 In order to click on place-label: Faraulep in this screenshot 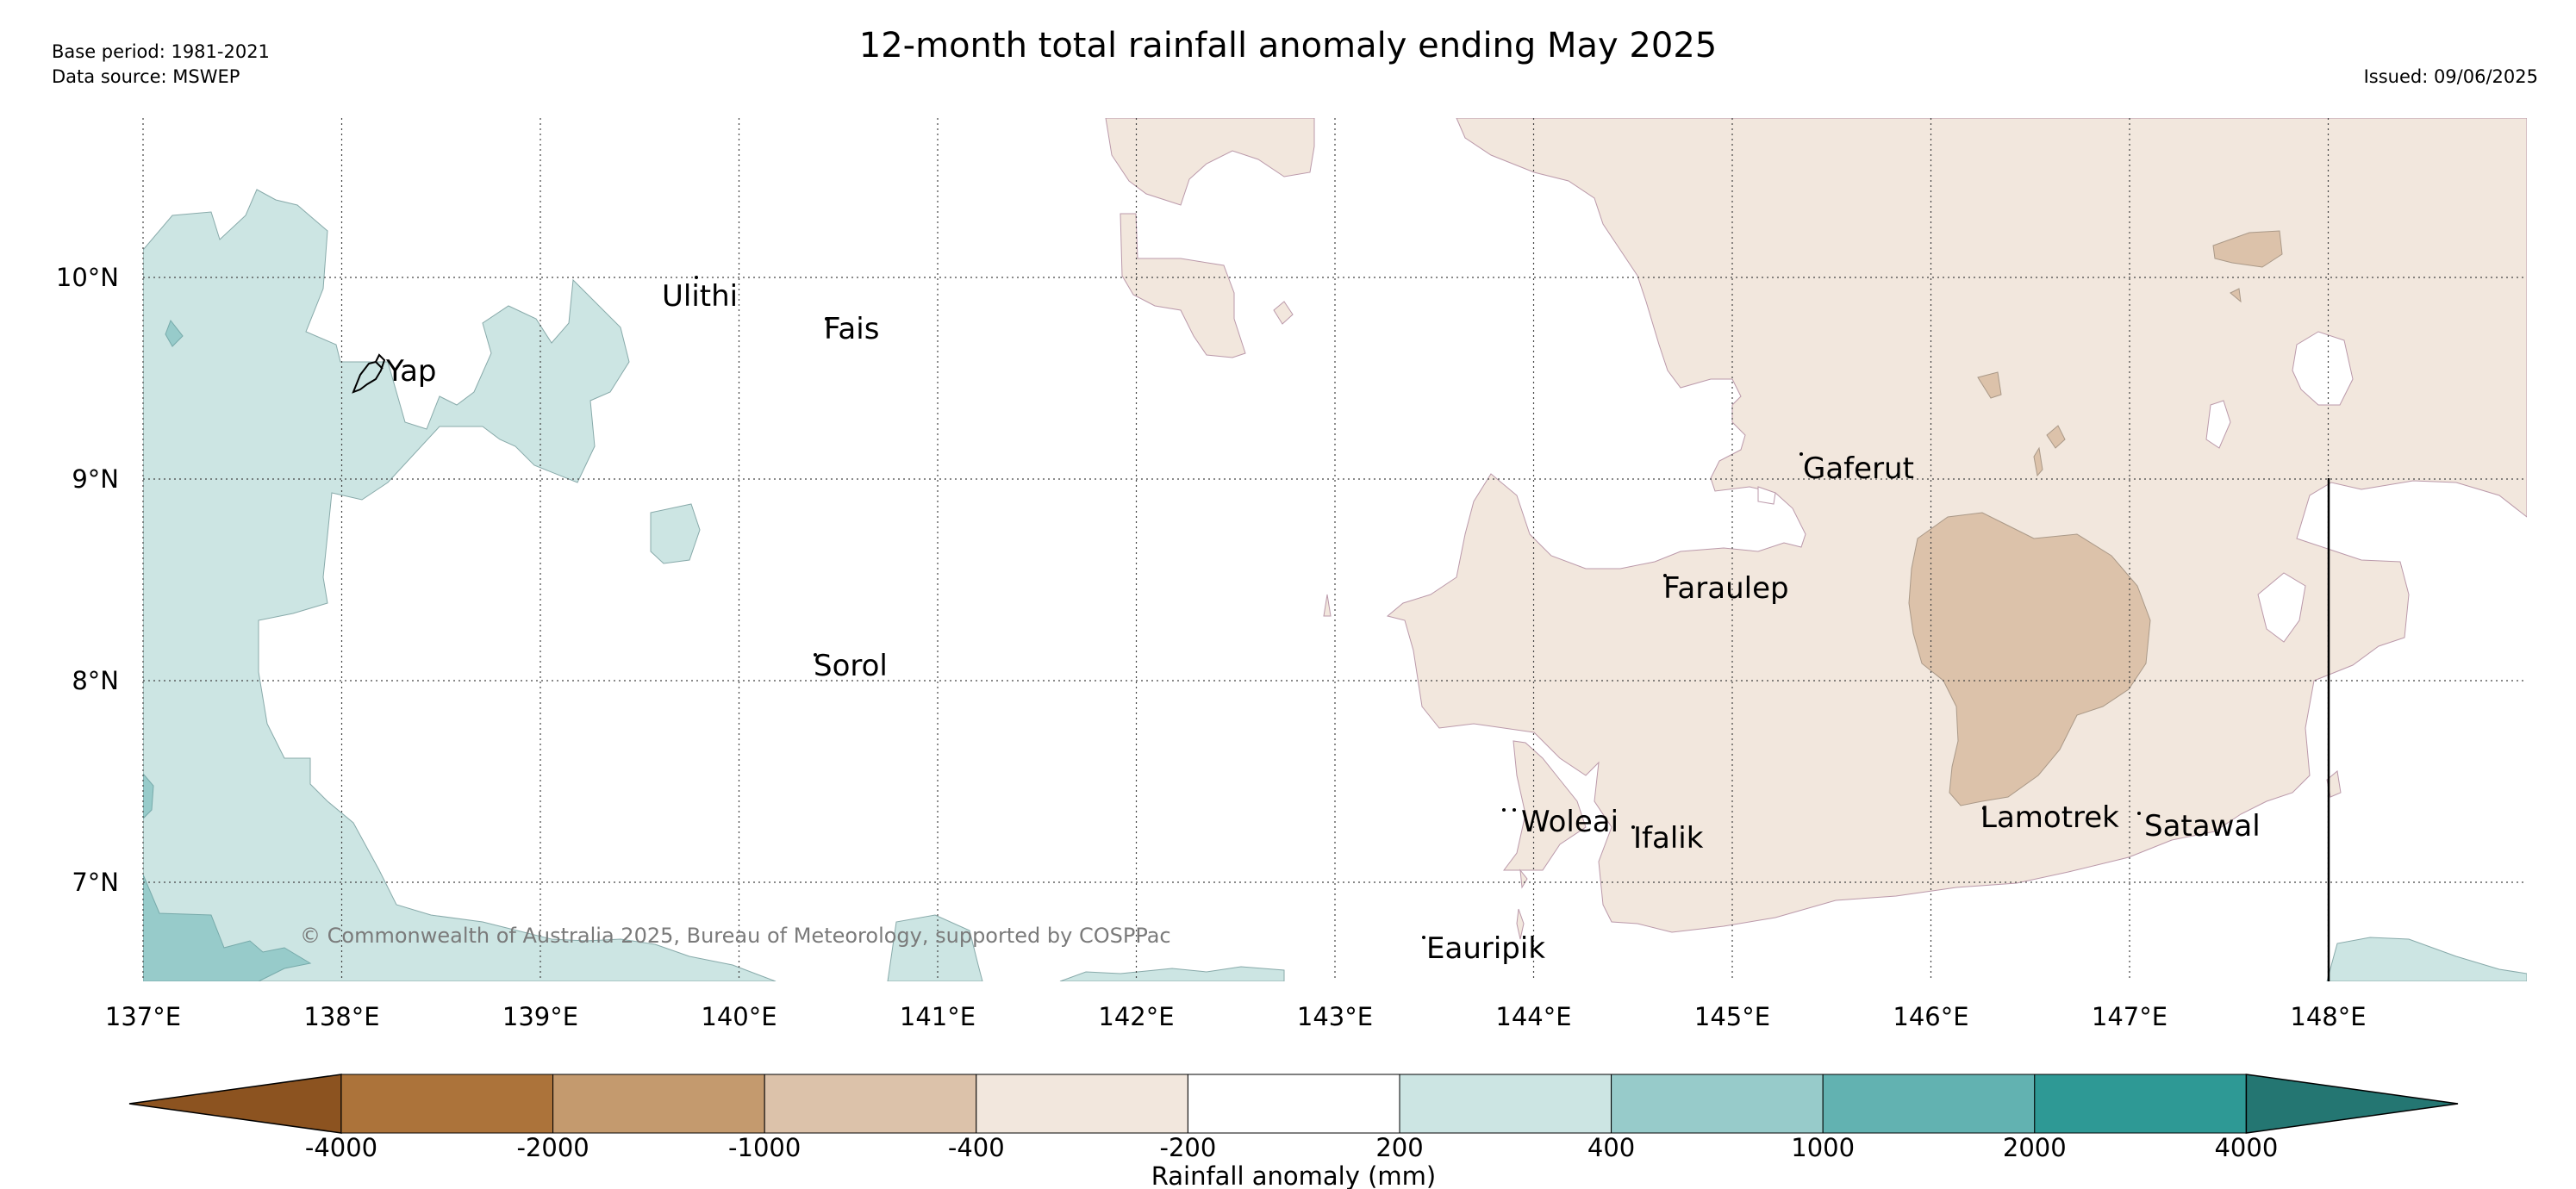, I will do `click(1726, 589)`.